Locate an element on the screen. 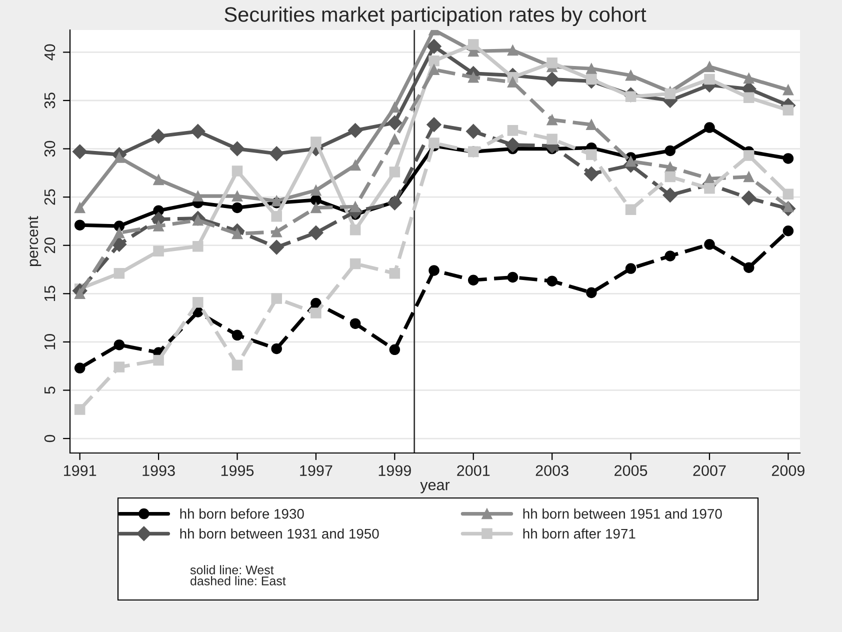  legend-label: hh born after 1971 is located at coordinates (579, 533).